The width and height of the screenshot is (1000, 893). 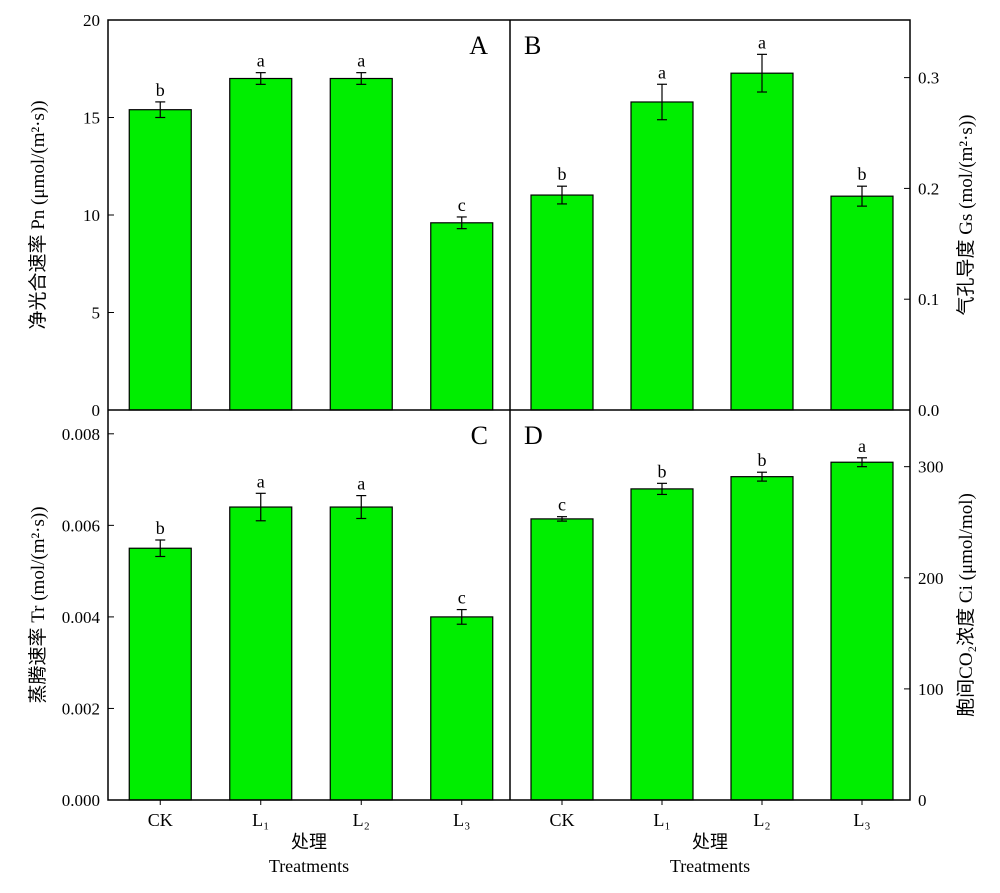 I want to click on bar-B-L2, so click(x=762, y=241).